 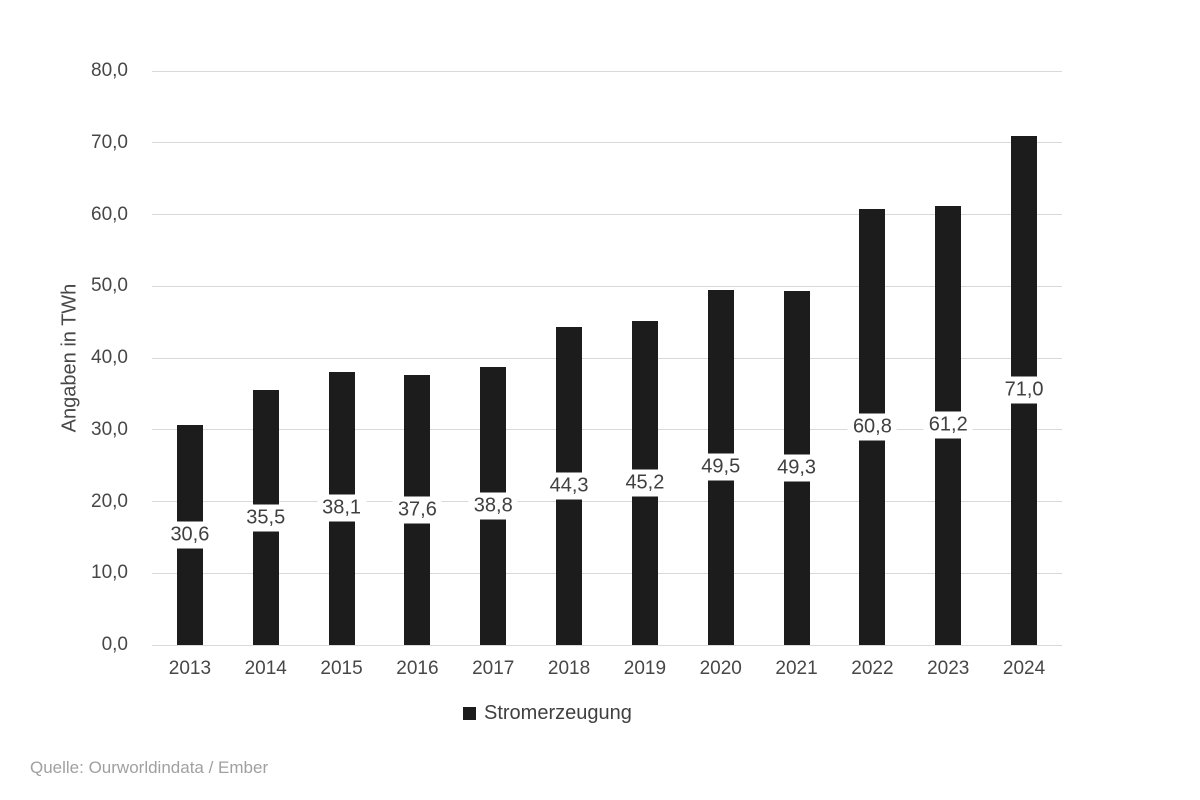 What do you see at coordinates (109, 501) in the screenshot?
I see `y-tick-label: 20,0` at bounding box center [109, 501].